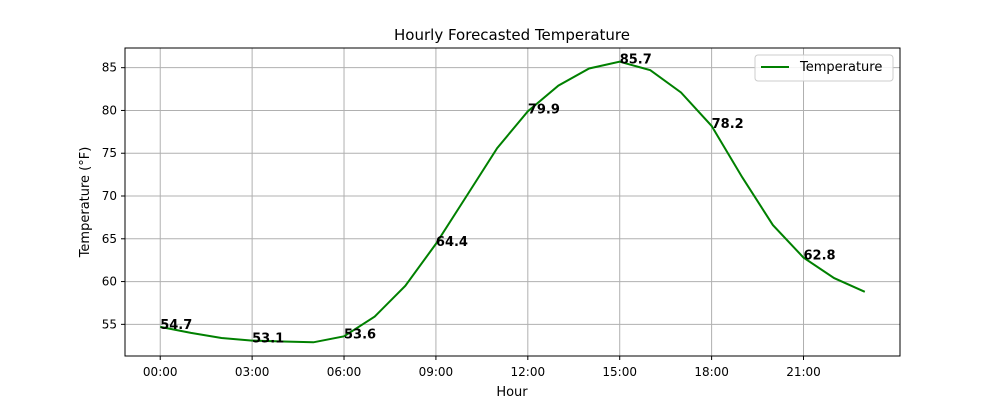 This screenshot has height=400, width=1000. Describe the element at coordinates (109, 153) in the screenshot. I see `y-tick-label: 75` at that location.